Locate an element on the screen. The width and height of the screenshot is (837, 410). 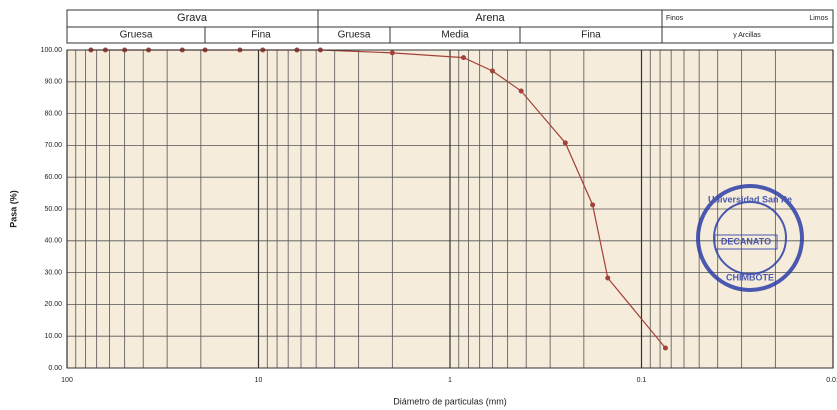
y-tick-label: 20.00 is located at coordinates (53, 304).